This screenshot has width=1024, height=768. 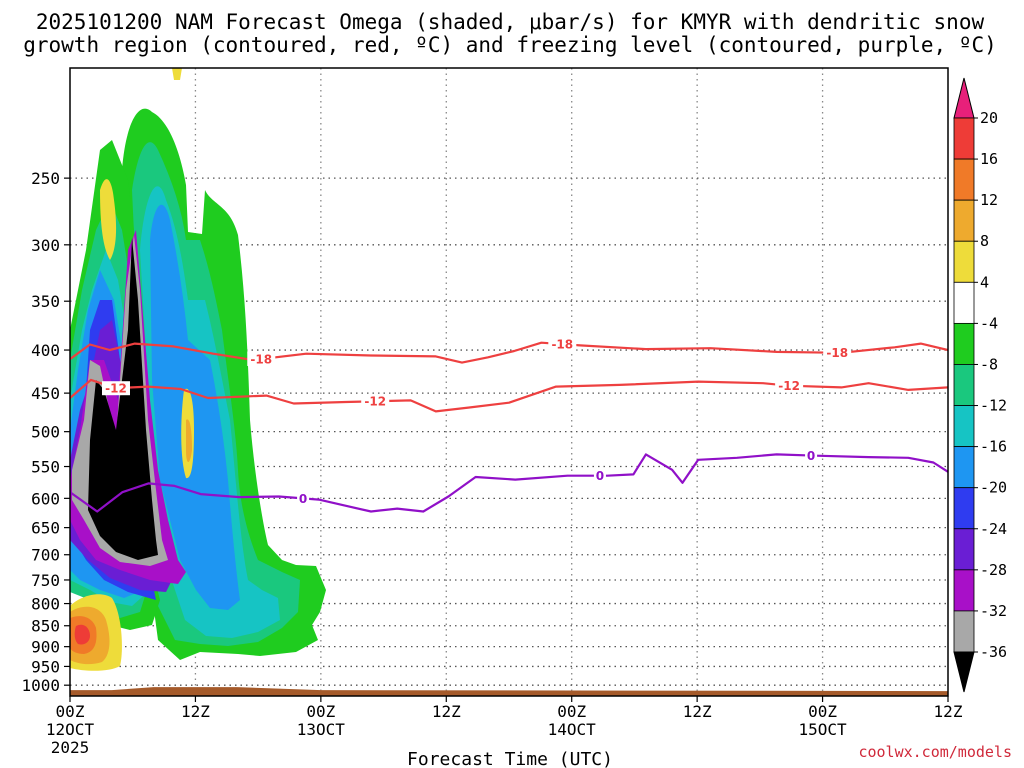 I want to click on y-tick-label: 350, so click(x=45, y=301).